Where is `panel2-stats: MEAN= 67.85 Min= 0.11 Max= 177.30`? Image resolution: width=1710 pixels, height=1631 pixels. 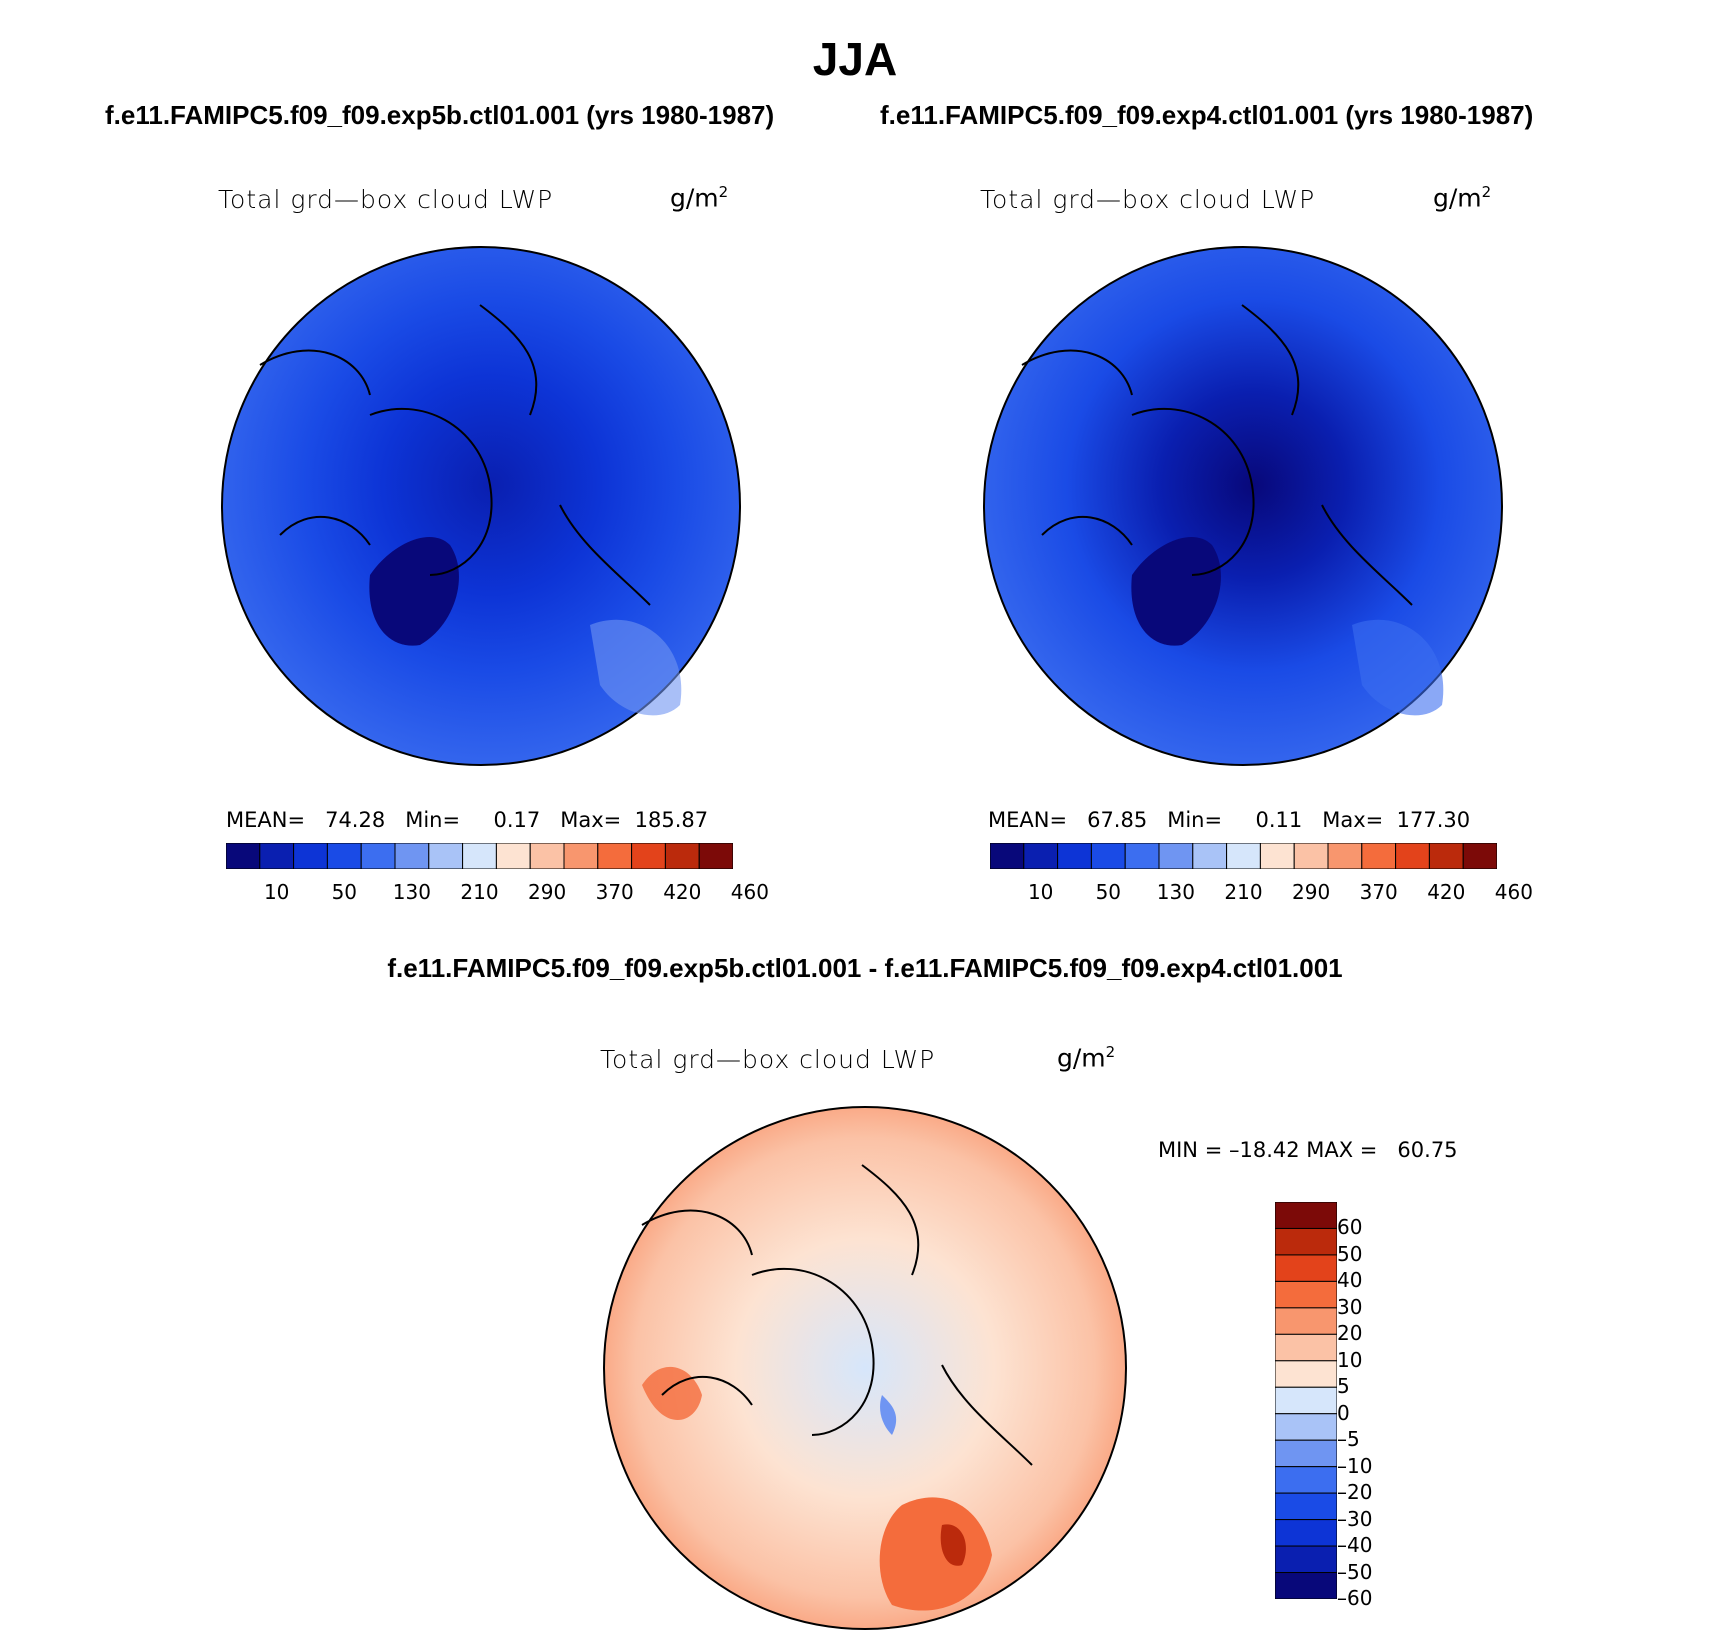 panel2-stats: MEAN= 67.85 Min= 0.11 Max= 177.30 is located at coordinates (1229, 820).